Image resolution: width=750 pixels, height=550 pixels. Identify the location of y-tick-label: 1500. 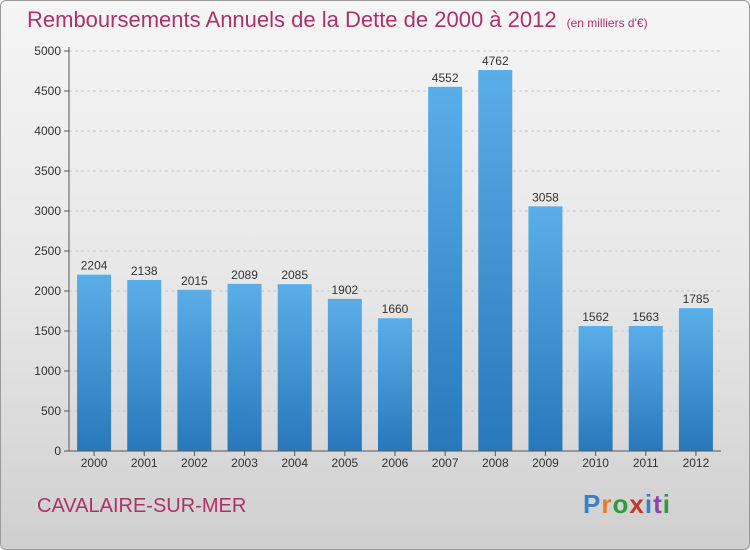
(47, 331).